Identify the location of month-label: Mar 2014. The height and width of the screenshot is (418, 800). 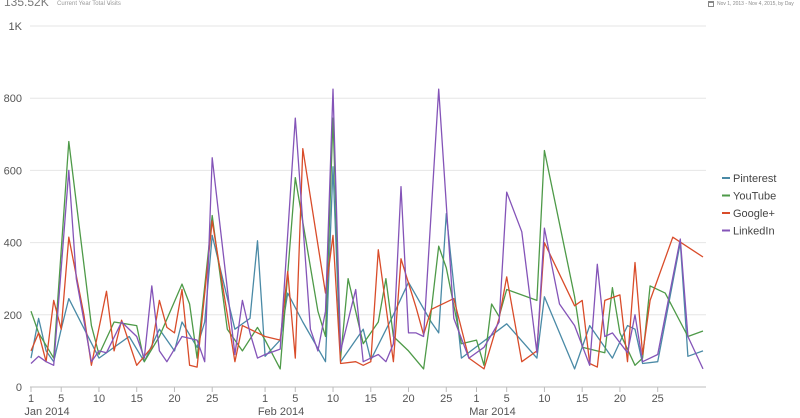
(492, 412).